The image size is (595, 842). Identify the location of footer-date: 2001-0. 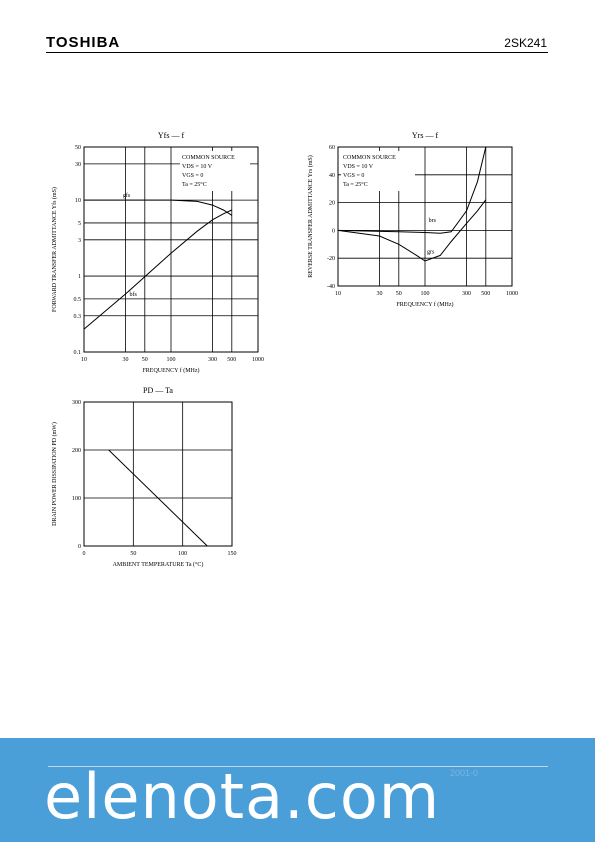
(464, 773).